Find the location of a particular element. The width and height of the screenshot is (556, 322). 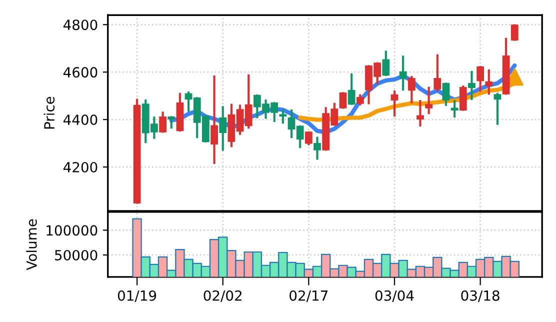

x-tick-label: 01/19 is located at coordinates (137, 296).